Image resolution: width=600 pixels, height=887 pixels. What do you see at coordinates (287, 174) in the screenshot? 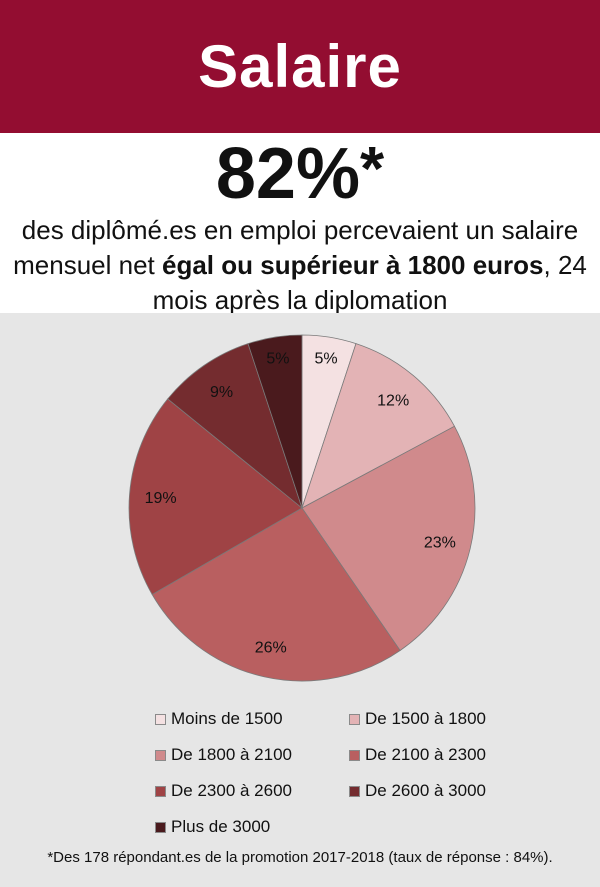
I see `headline-stat-value: 82%` at bounding box center [287, 174].